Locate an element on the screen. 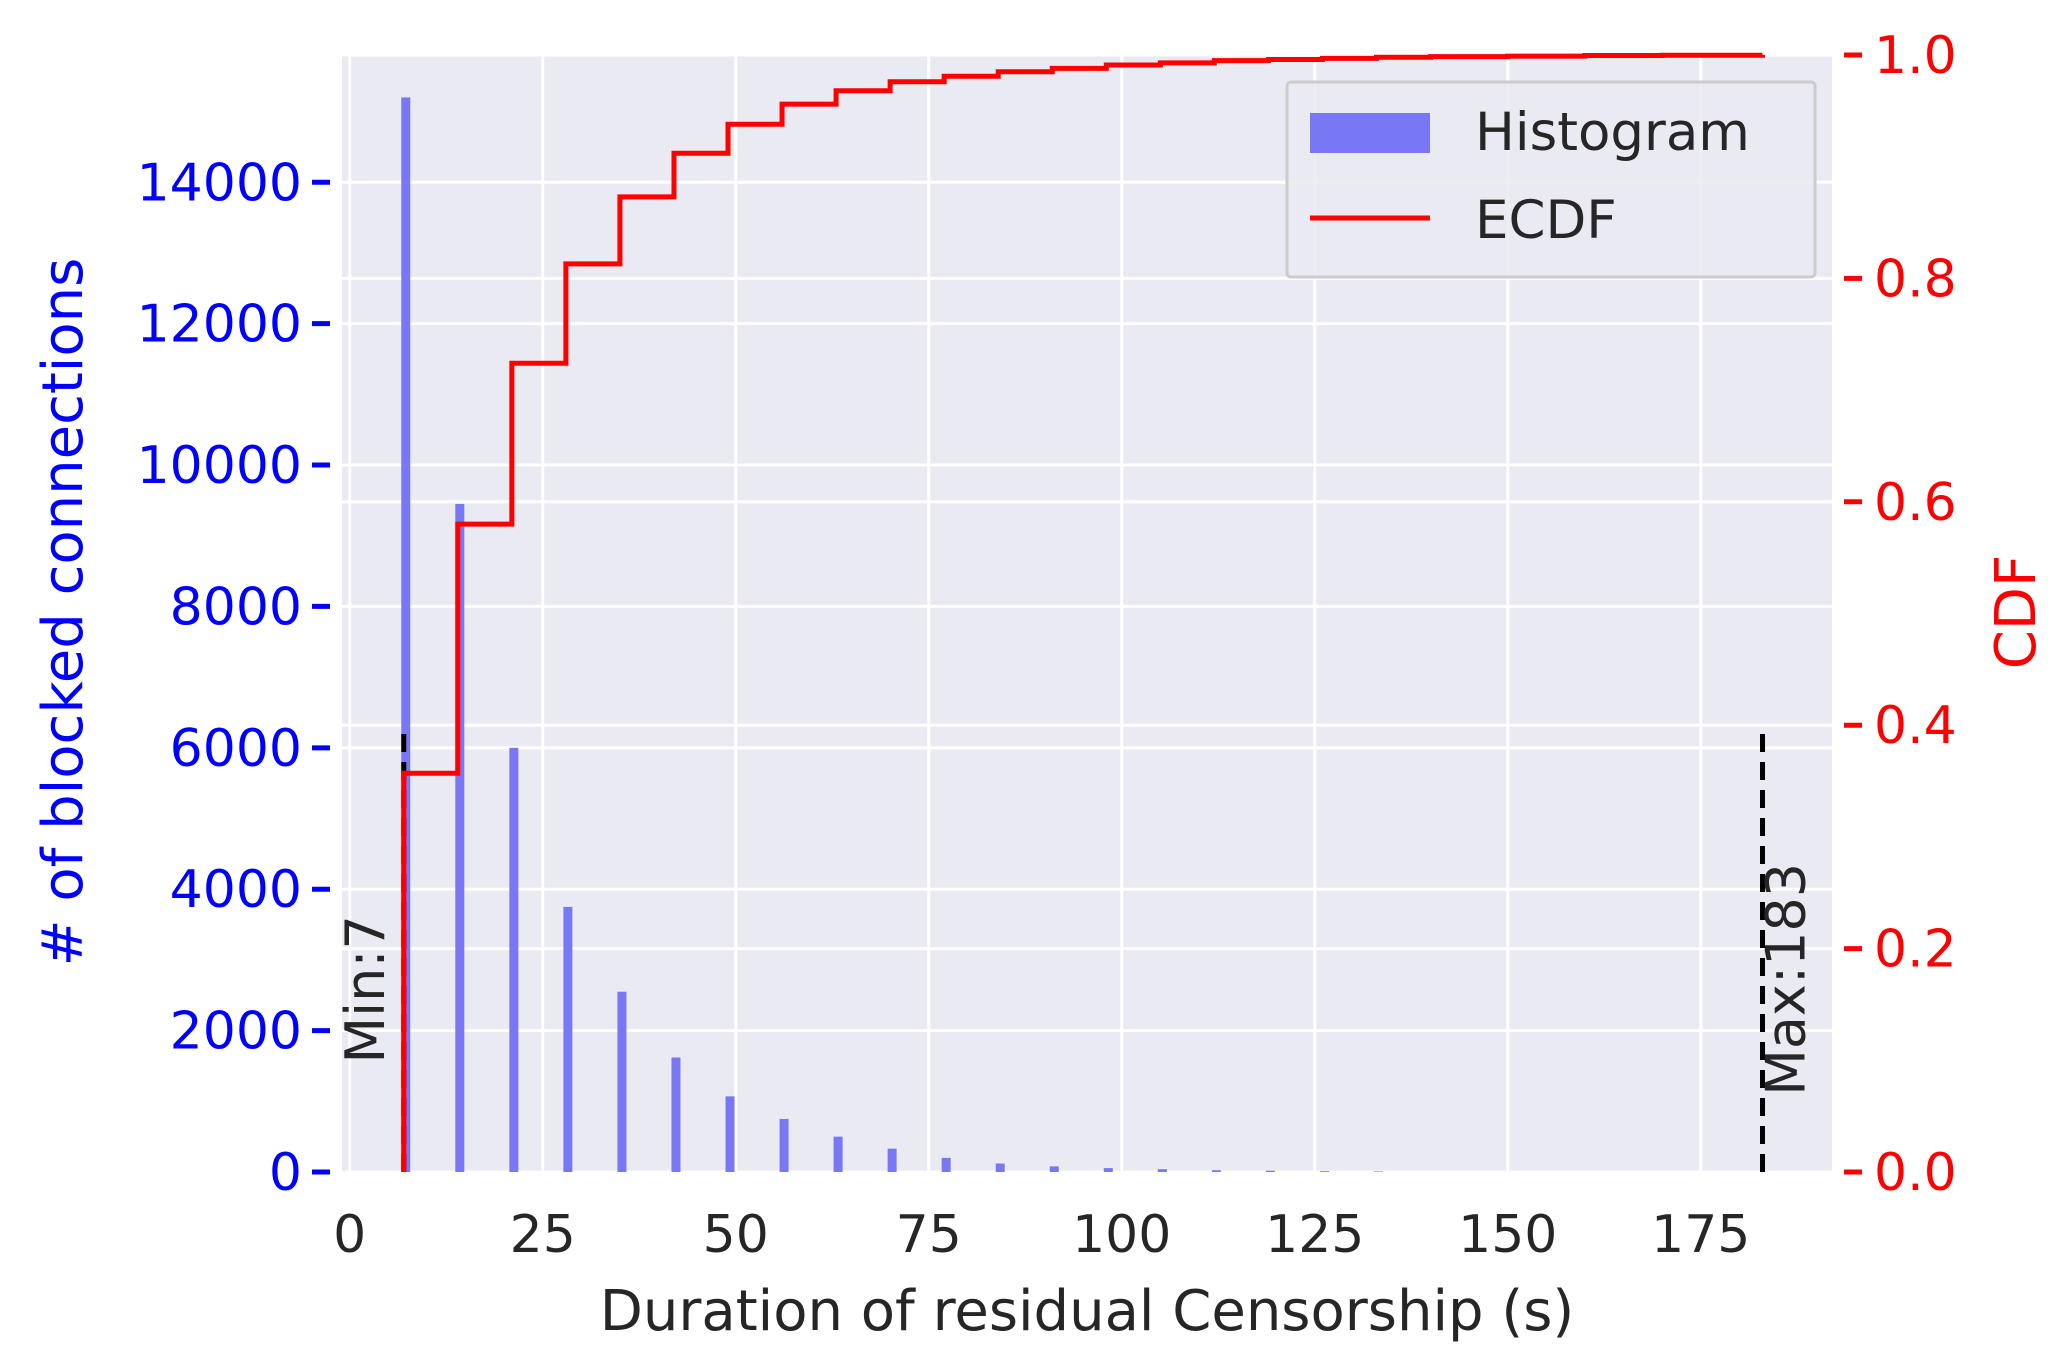  min-marker-label: Min:7 is located at coordinates (365, 989).